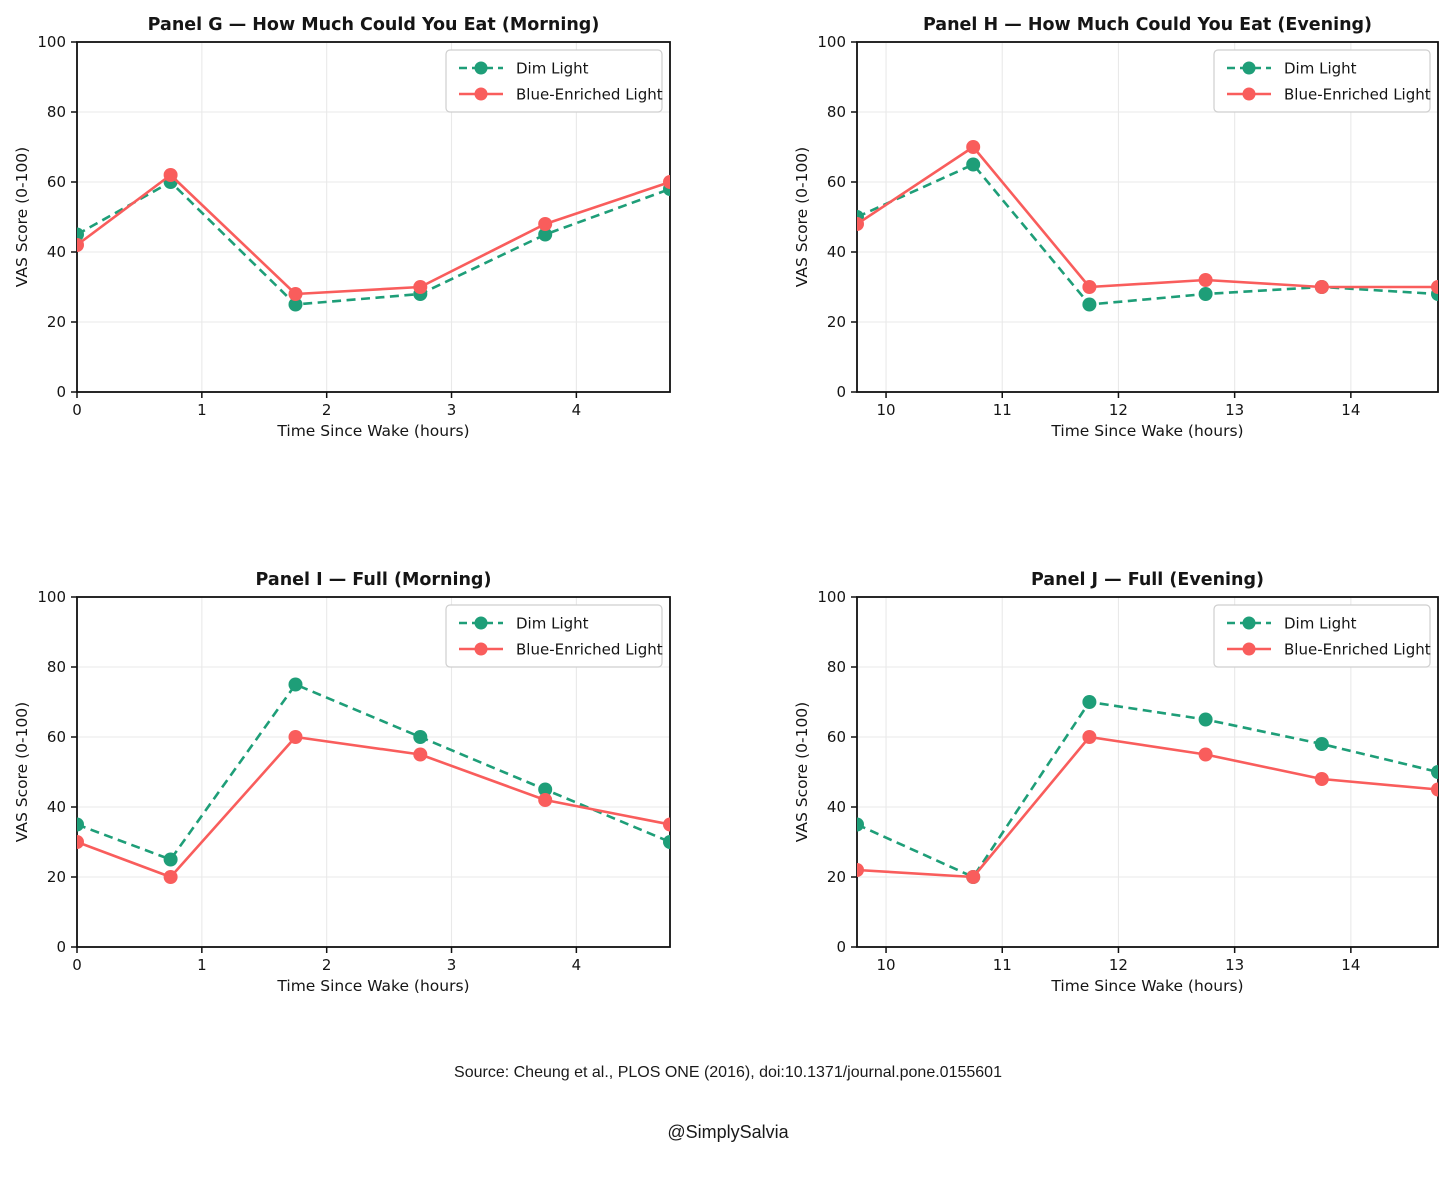  Describe the element at coordinates (728, 1132) in the screenshot. I see `author-handle: @SimplySalvia` at that location.